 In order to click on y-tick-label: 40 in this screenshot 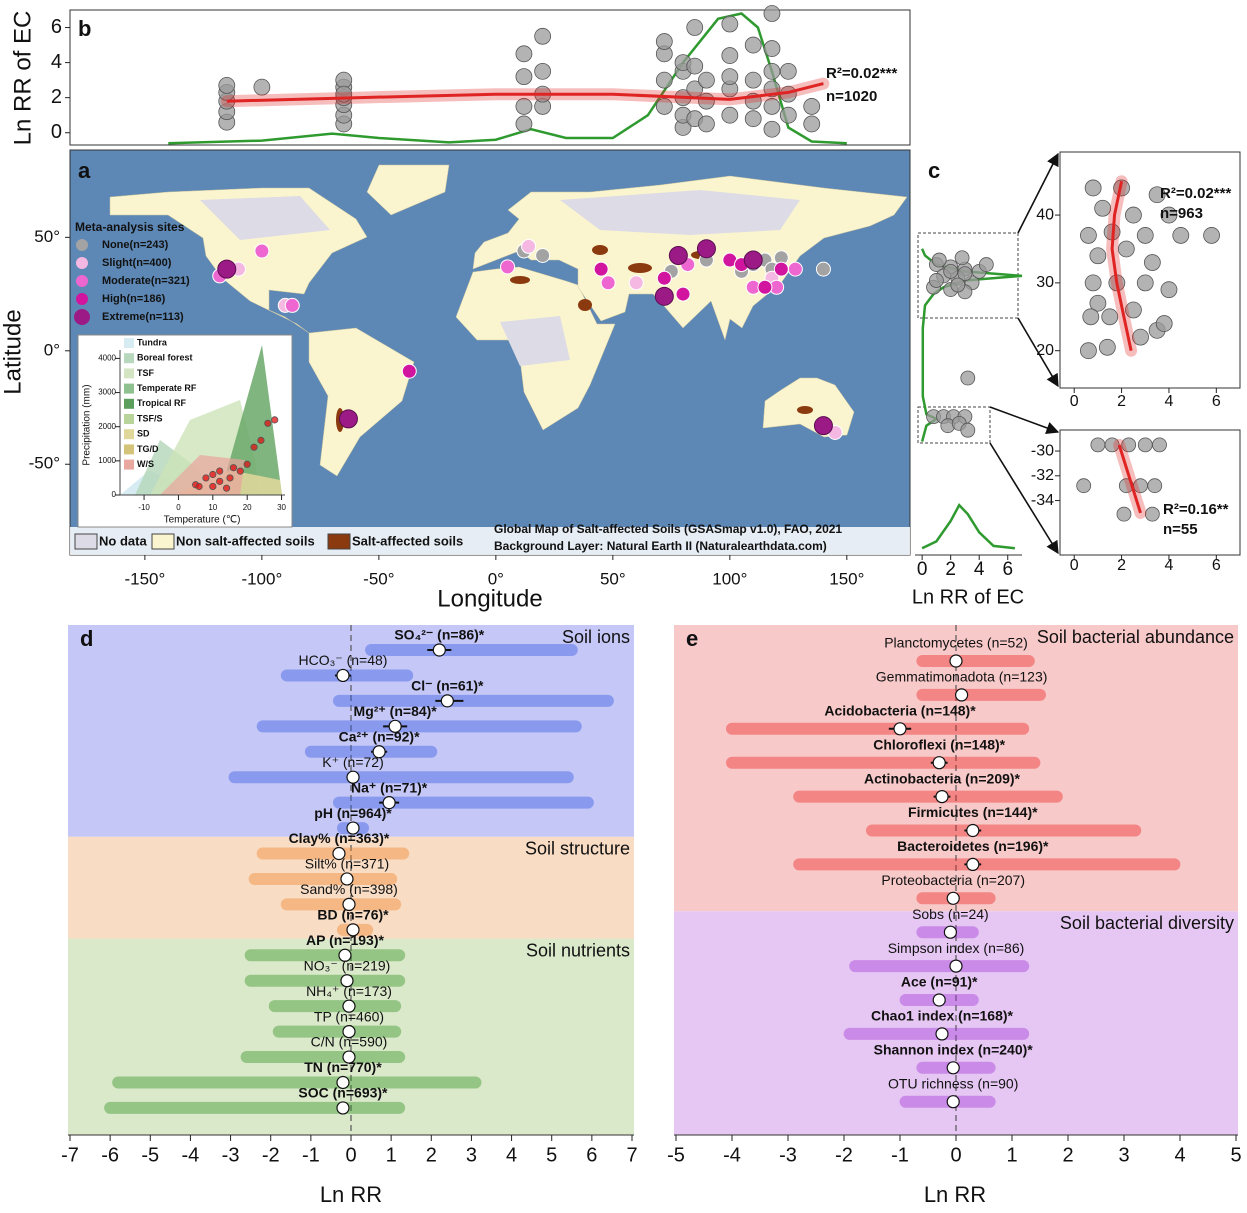, I will do `click(1045, 214)`.